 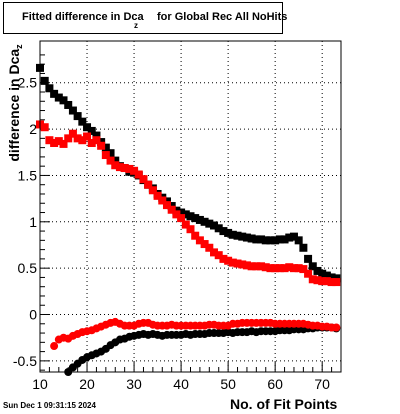 What do you see at coordinates (33, 129) in the screenshot?
I see `y-tick-label: 2` at bounding box center [33, 129].